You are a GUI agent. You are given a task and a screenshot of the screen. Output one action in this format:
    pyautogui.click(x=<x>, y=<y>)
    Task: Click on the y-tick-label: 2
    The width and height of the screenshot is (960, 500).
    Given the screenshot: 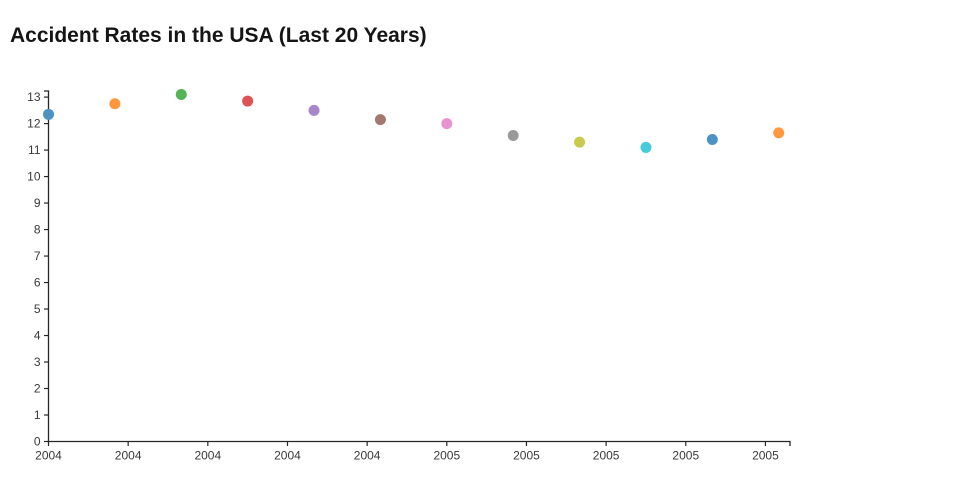 What is the action you would take?
    pyautogui.click(x=37, y=389)
    